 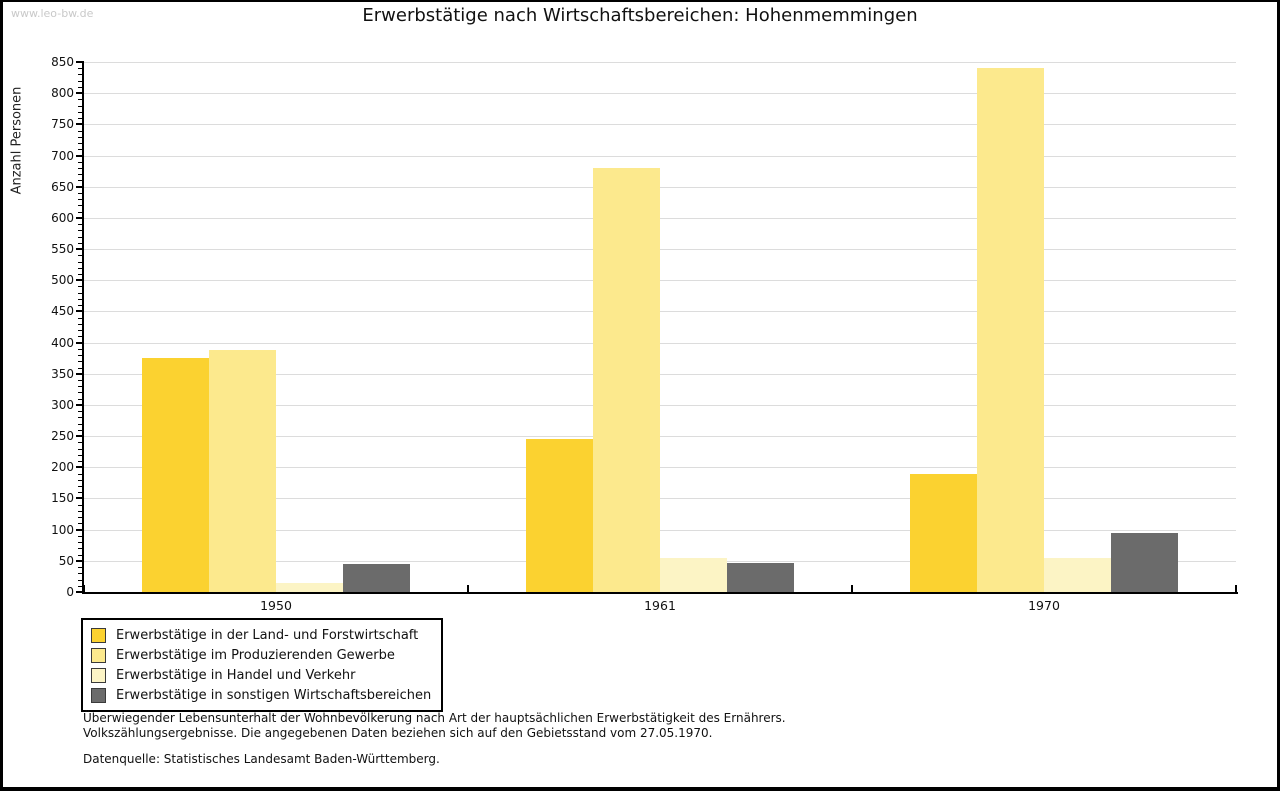 I want to click on y-tick-label-450: 450, so click(x=62, y=311).